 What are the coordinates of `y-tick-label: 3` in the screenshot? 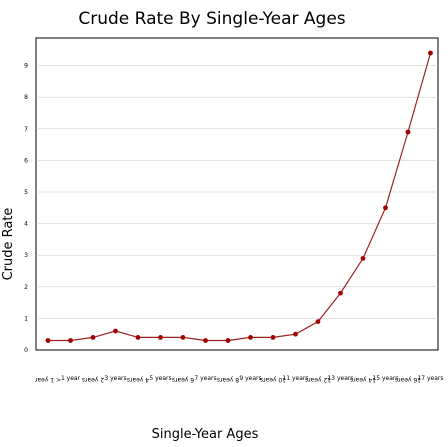 It's located at (26, 255).